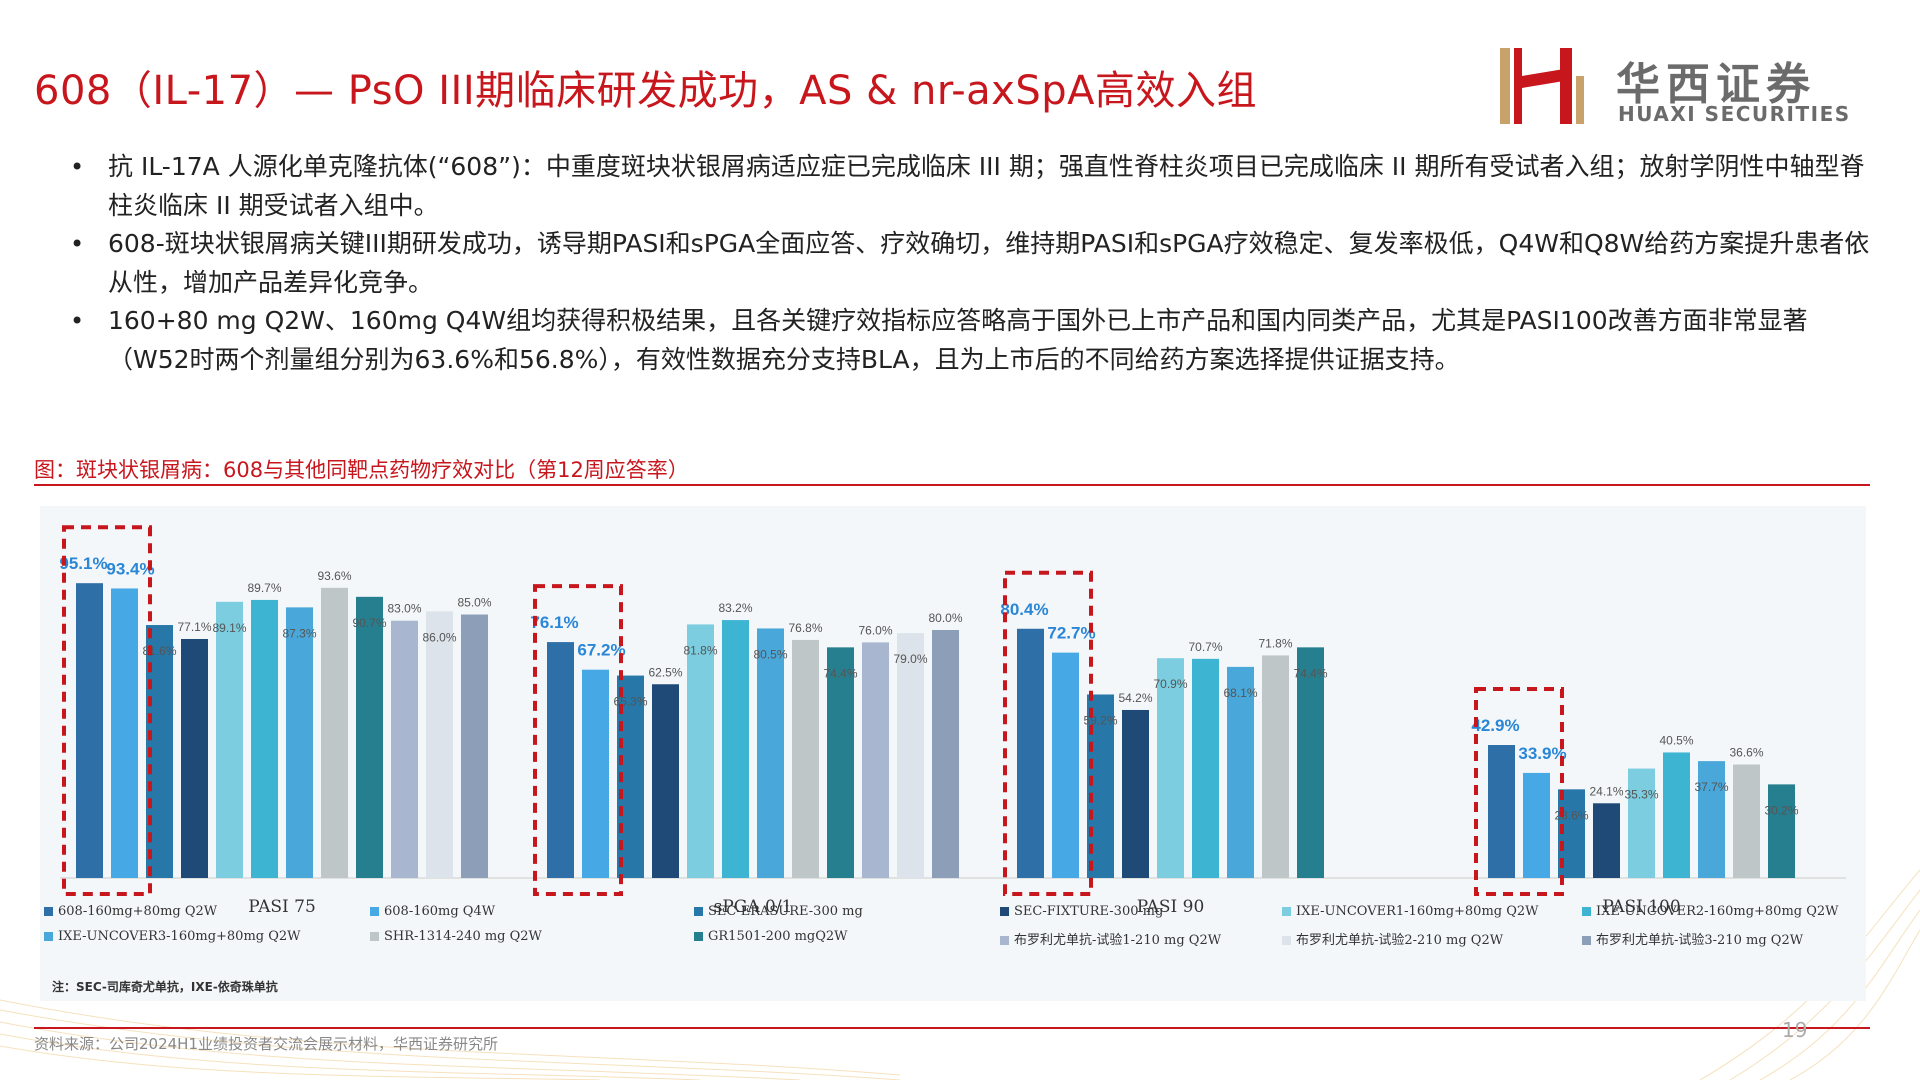 This screenshot has width=1920, height=1080. Describe the element at coordinates (439, 637) in the screenshot. I see `bar-data-label: 86.0%` at that location.